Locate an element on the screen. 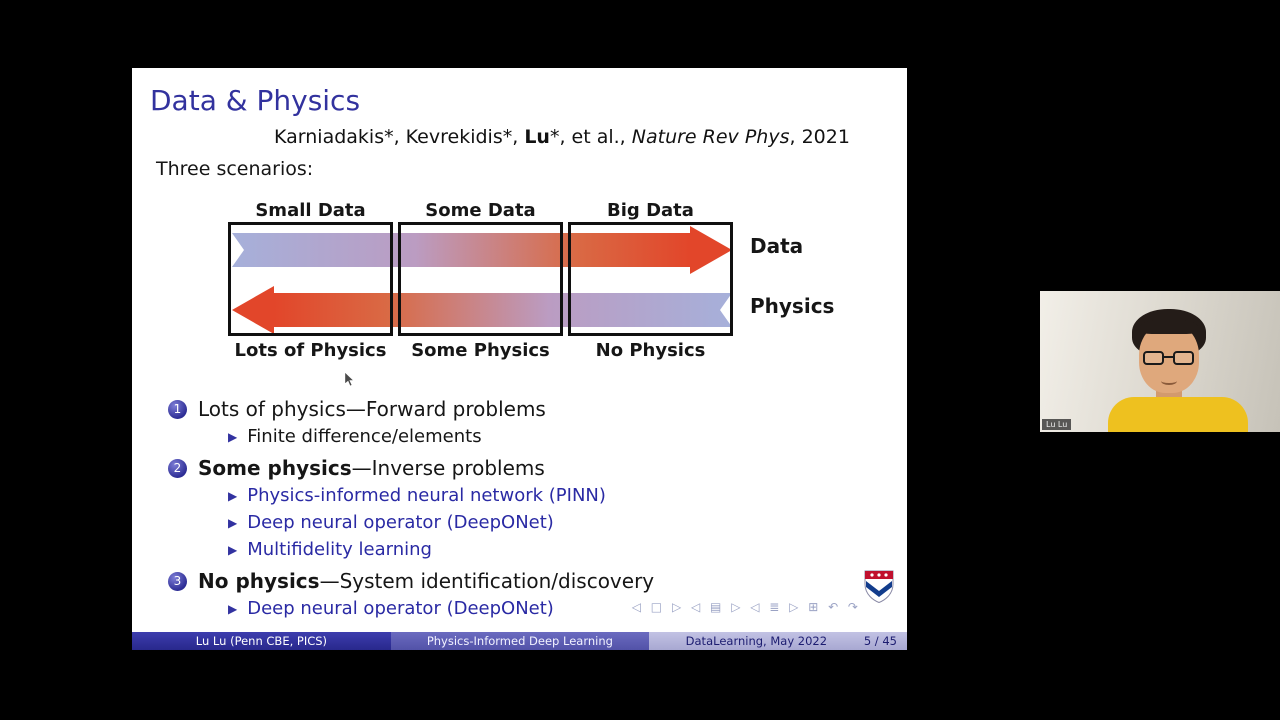 Image resolution: width=1280 pixels, height=720 pixels. footer-venue-section: DataLearning, May 2022 5 / 45 is located at coordinates (777, 641).